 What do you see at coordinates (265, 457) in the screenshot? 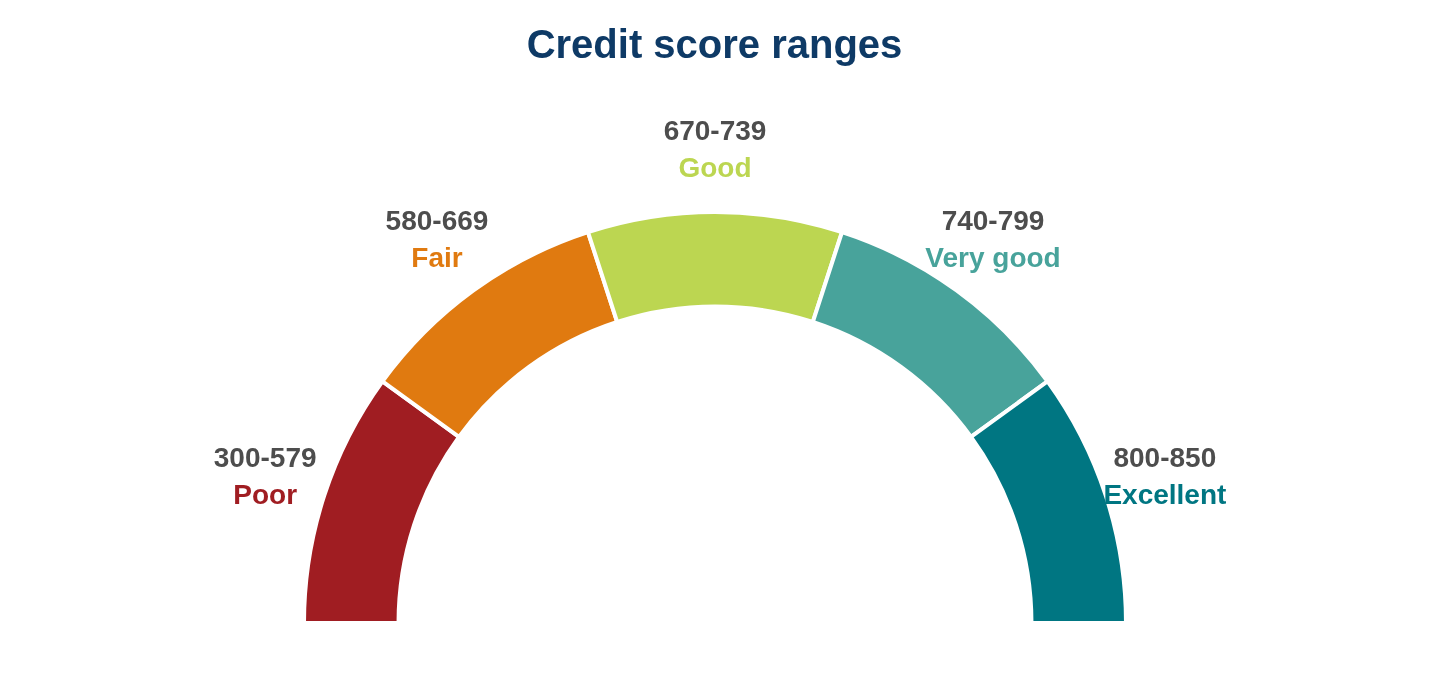
I see `data-label: 300-579` at bounding box center [265, 457].